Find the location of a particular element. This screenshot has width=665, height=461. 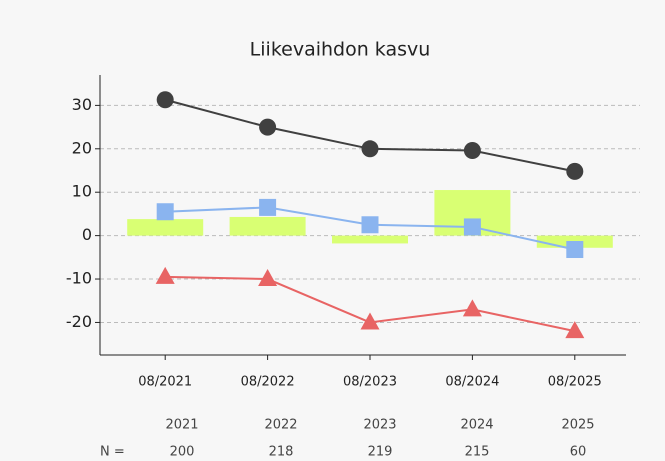

table-count: 219 is located at coordinates (380, 452).